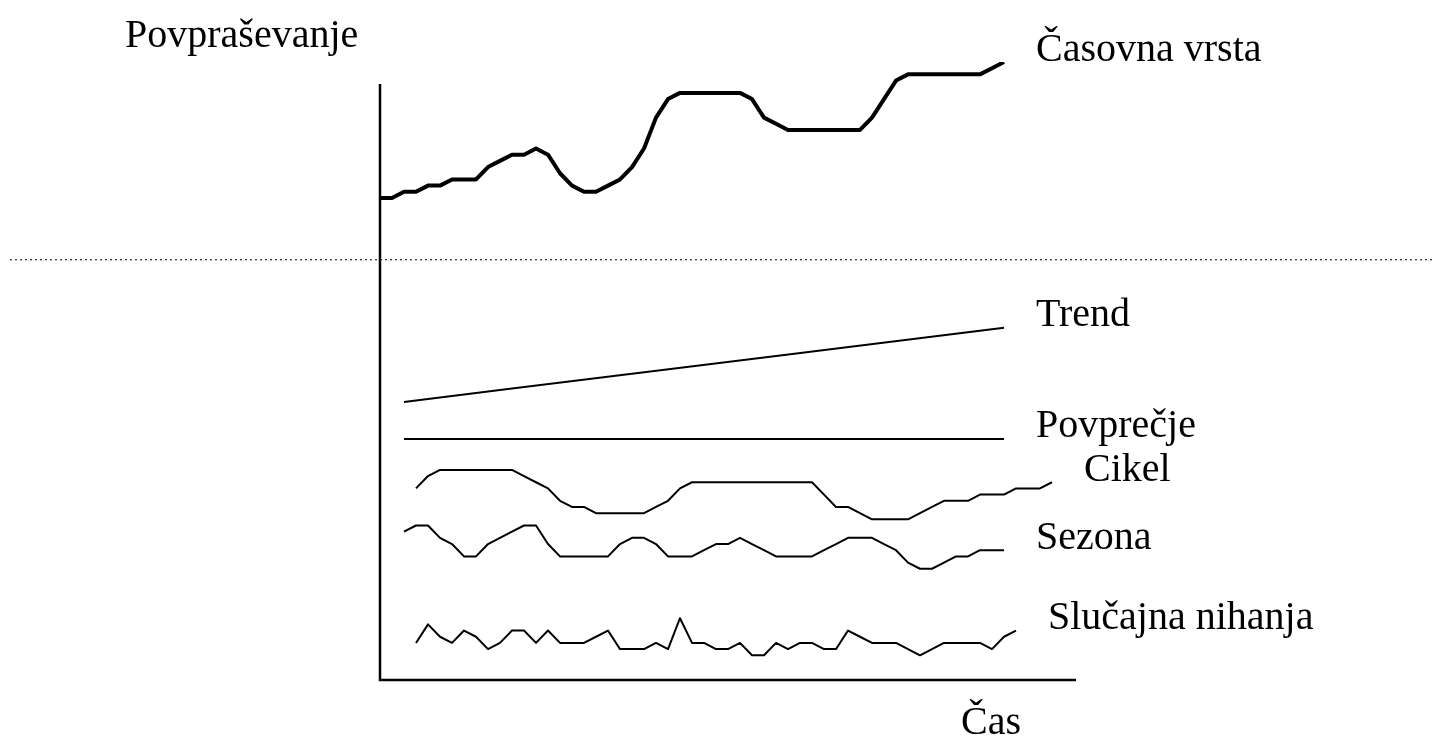 The width and height of the screenshot is (1441, 751). Describe the element at coordinates (1116, 424) in the screenshot. I see `series-label: Povprečje` at that location.